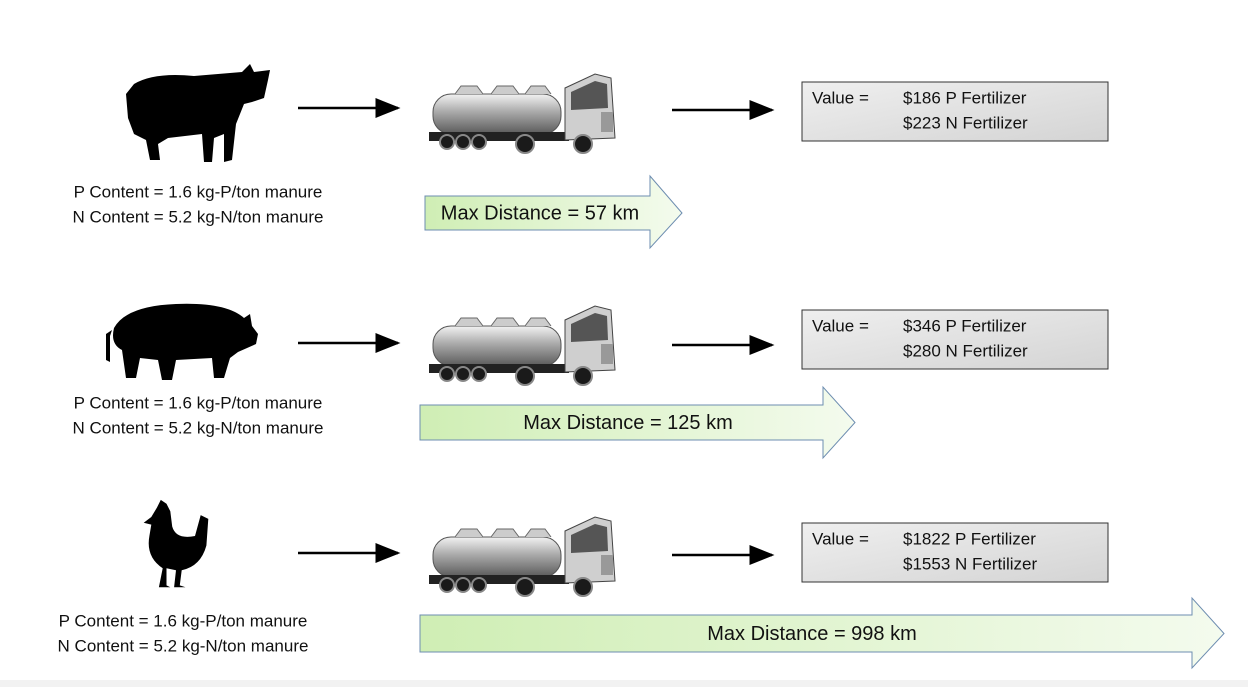  What do you see at coordinates (812, 634) in the screenshot?
I see `max-distance: Max Distance = 998 km` at bounding box center [812, 634].